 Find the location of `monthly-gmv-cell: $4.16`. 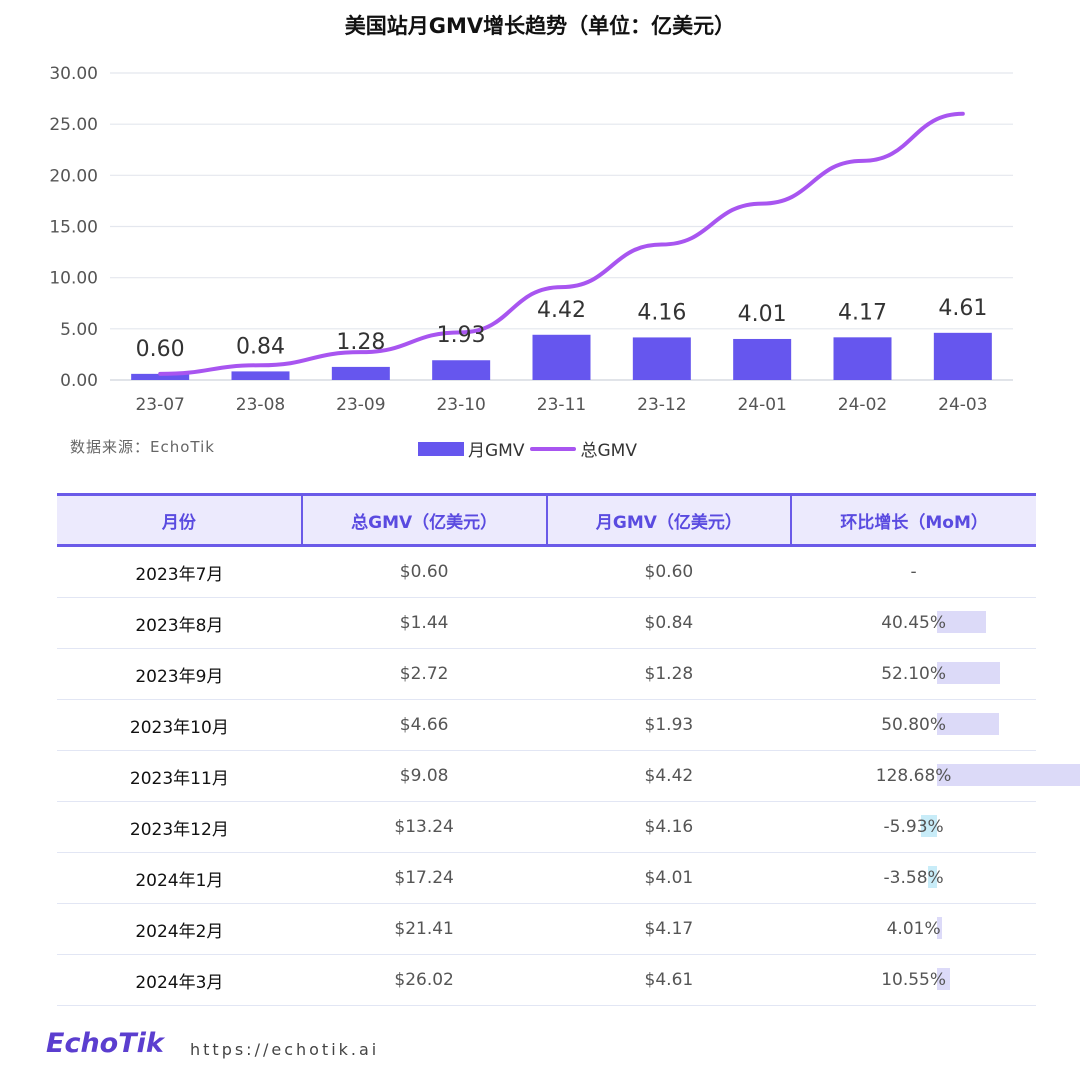

monthly-gmv-cell: $4.16 is located at coordinates (669, 827).